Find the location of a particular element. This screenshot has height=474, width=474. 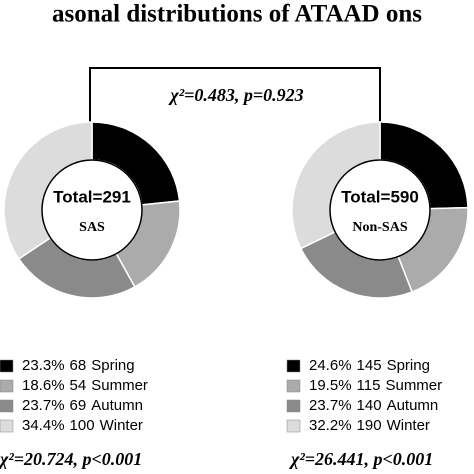

legend-count: 190 is located at coordinates (369, 425).